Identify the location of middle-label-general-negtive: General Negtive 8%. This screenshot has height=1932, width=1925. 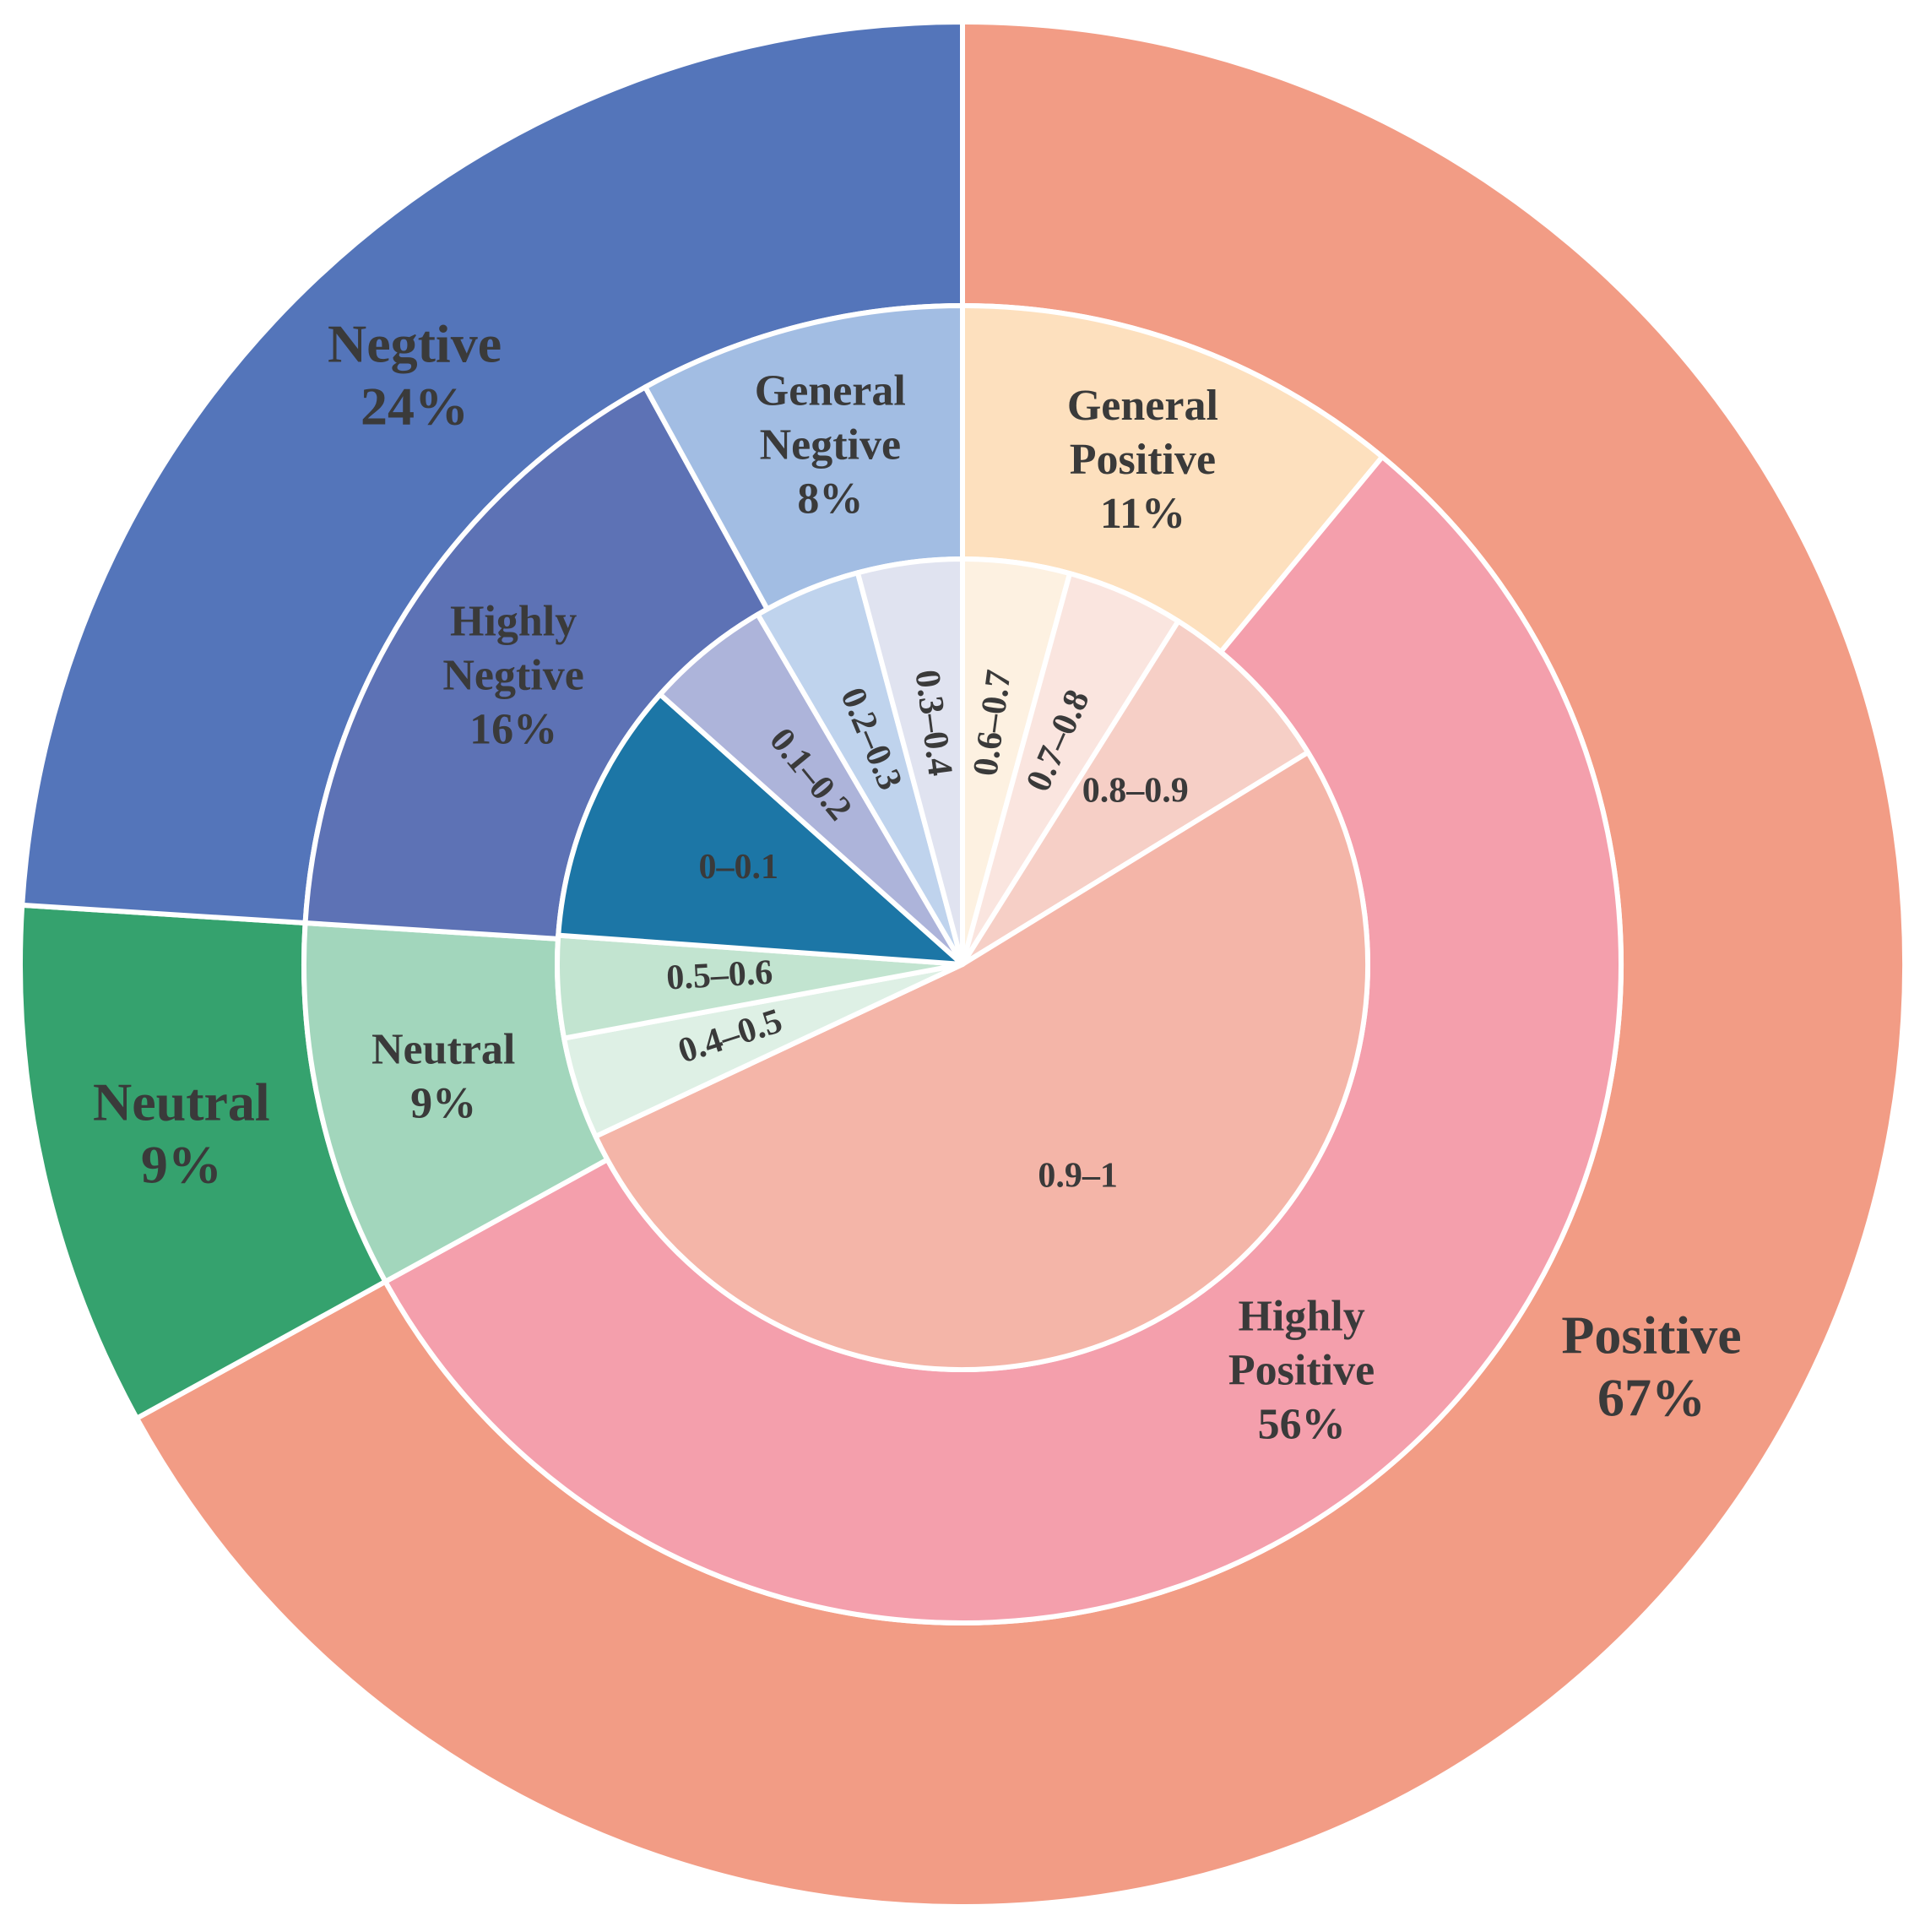
(830, 446).